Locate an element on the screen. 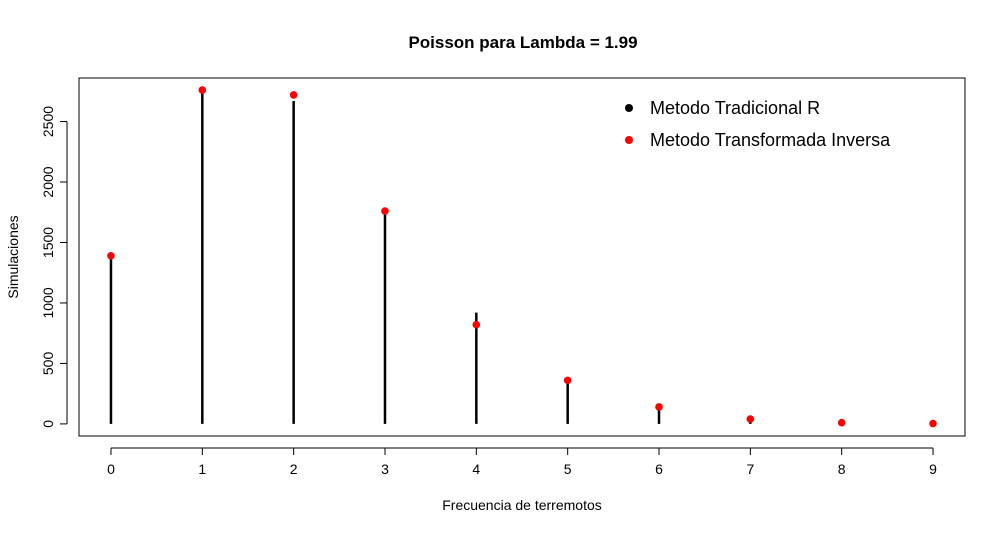 The height and width of the screenshot is (534, 1006). x-tick-label-2: 2 is located at coordinates (294, 469).